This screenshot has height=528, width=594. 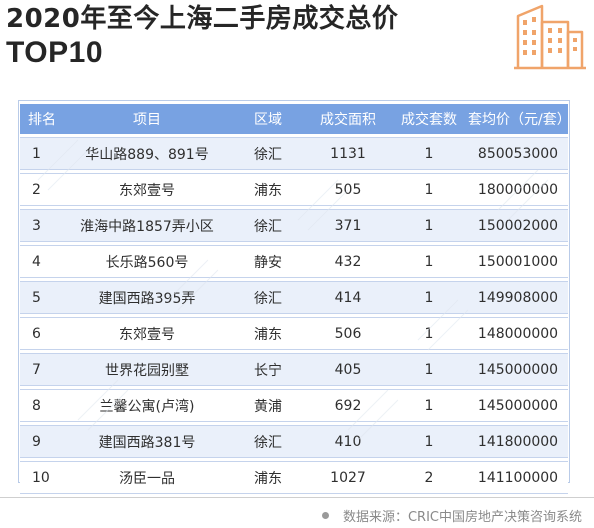 I want to click on rank-cell: 4, so click(x=42, y=261).